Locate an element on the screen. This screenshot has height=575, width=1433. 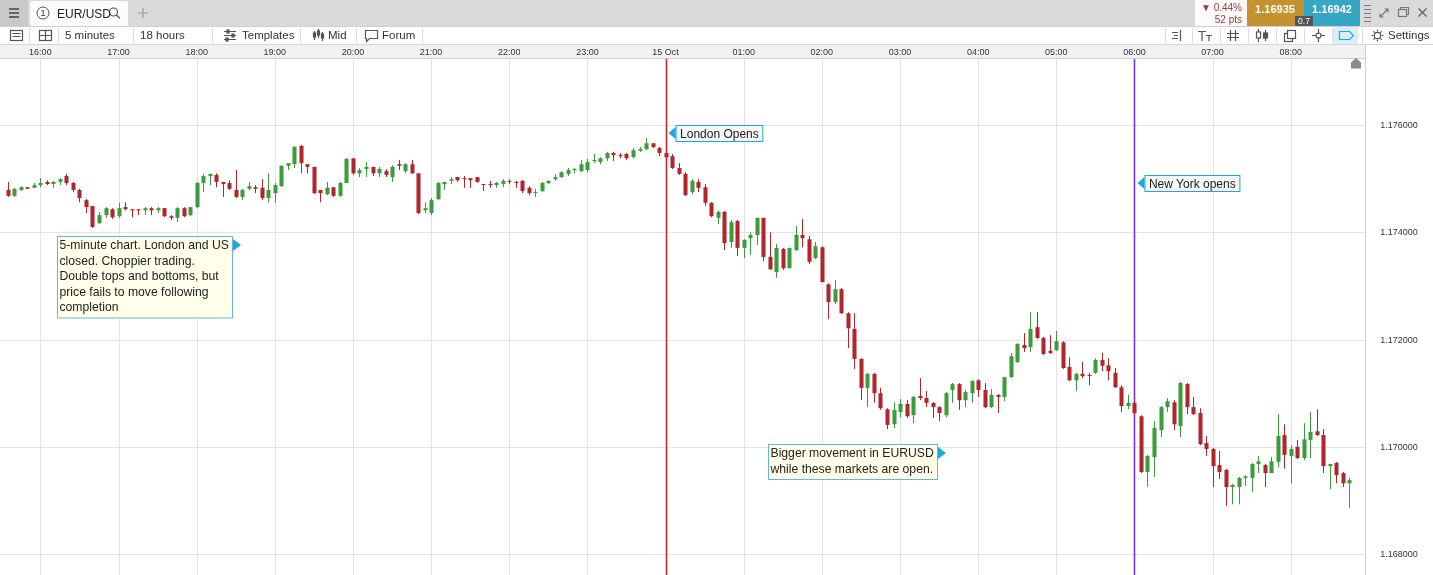
x-tick-label: 04:00 is located at coordinates (978, 51).